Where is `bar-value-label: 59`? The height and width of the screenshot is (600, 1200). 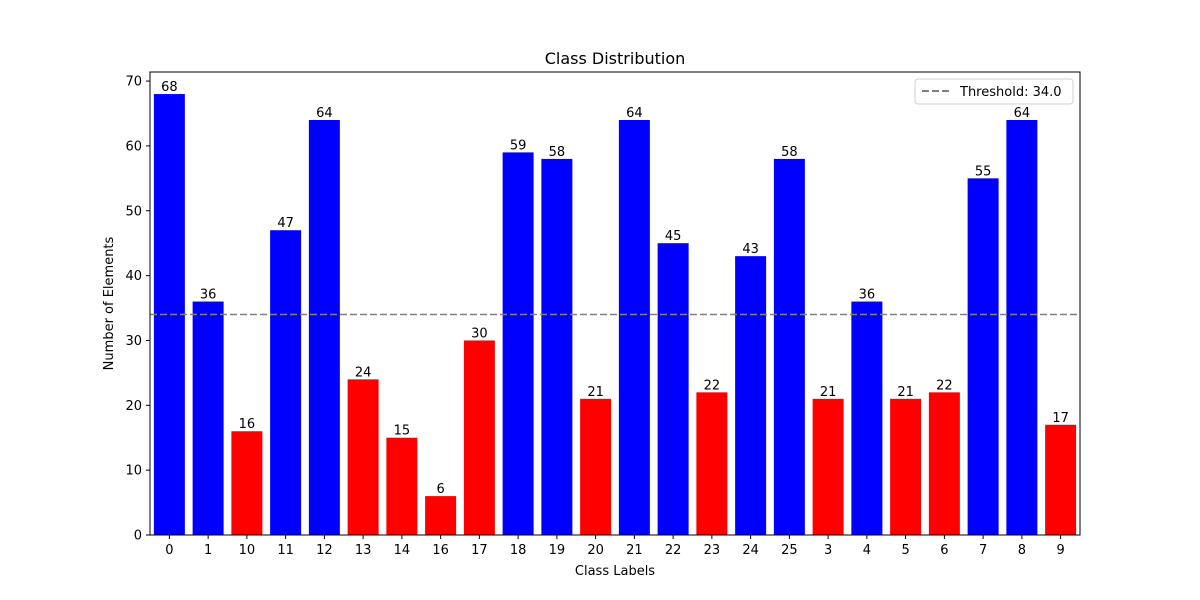 bar-value-label: 59 is located at coordinates (518, 145).